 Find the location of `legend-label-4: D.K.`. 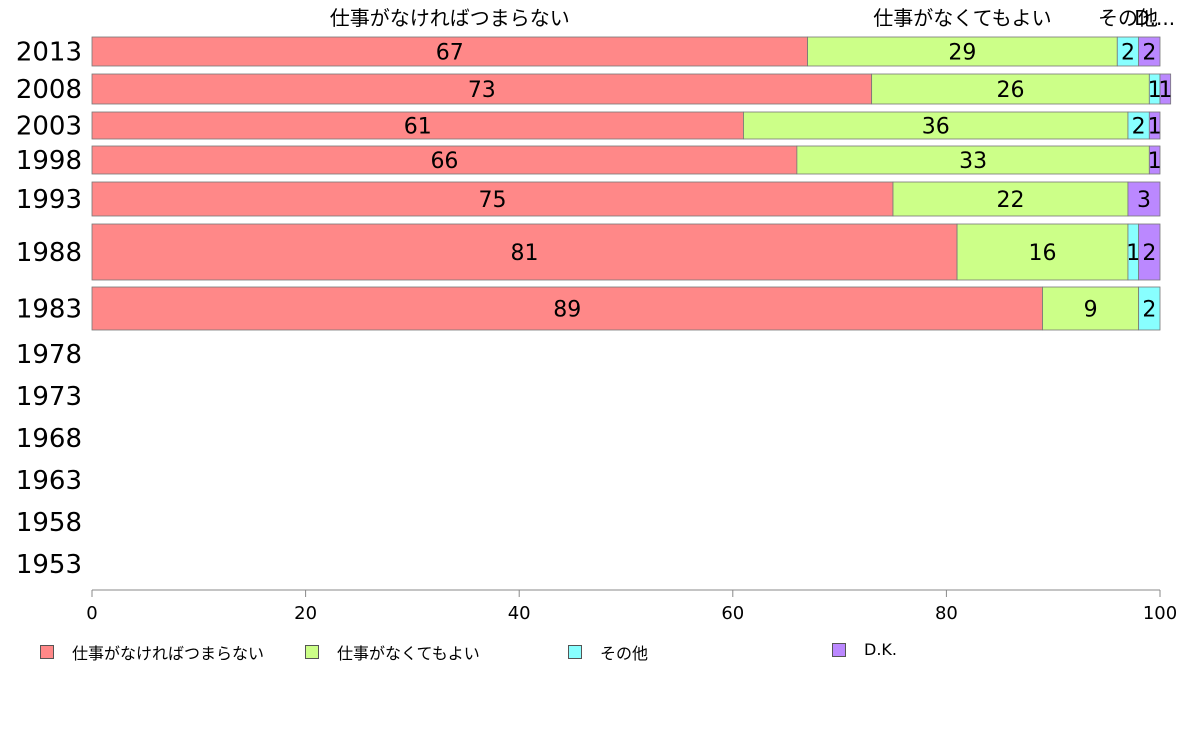

legend-label-4: D.K. is located at coordinates (880, 649).